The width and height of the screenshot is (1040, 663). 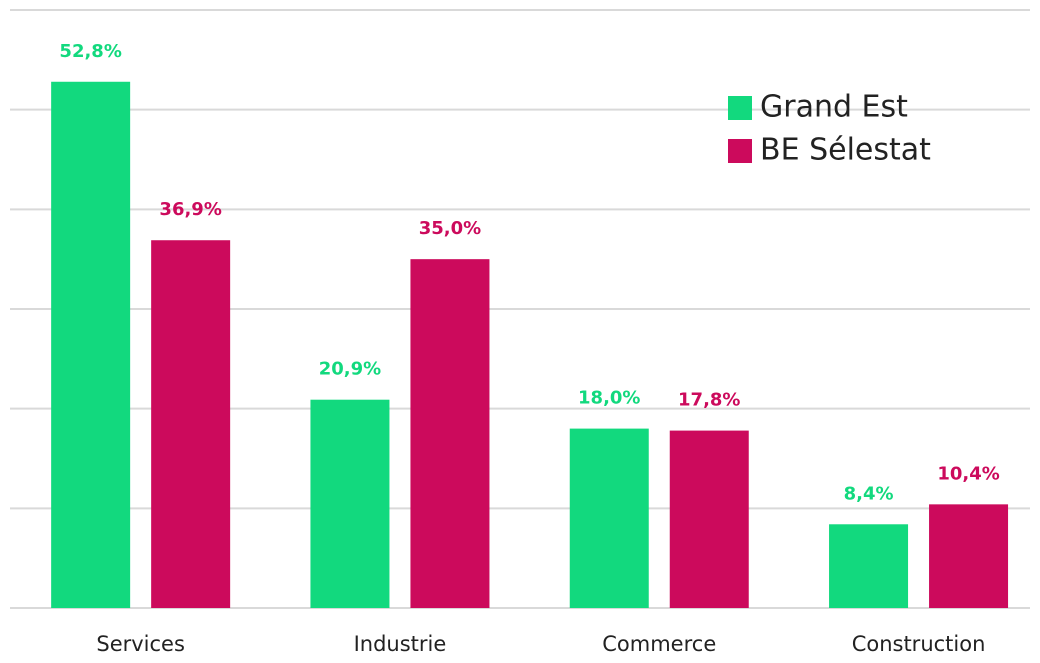 What do you see at coordinates (90, 51) in the screenshot?
I see `value-label: 52,8%` at bounding box center [90, 51].